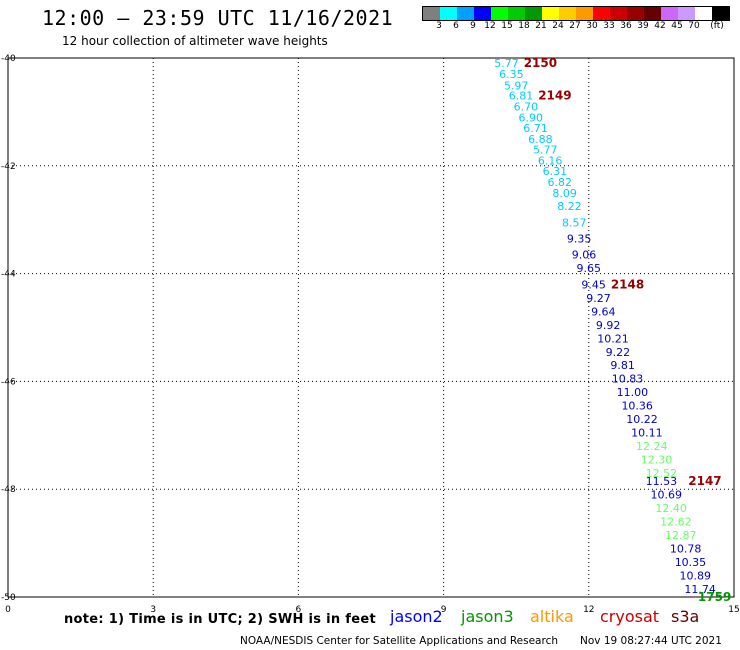  Describe the element at coordinates (603, 311) in the screenshot. I see `data-label: 9.64` at that location.